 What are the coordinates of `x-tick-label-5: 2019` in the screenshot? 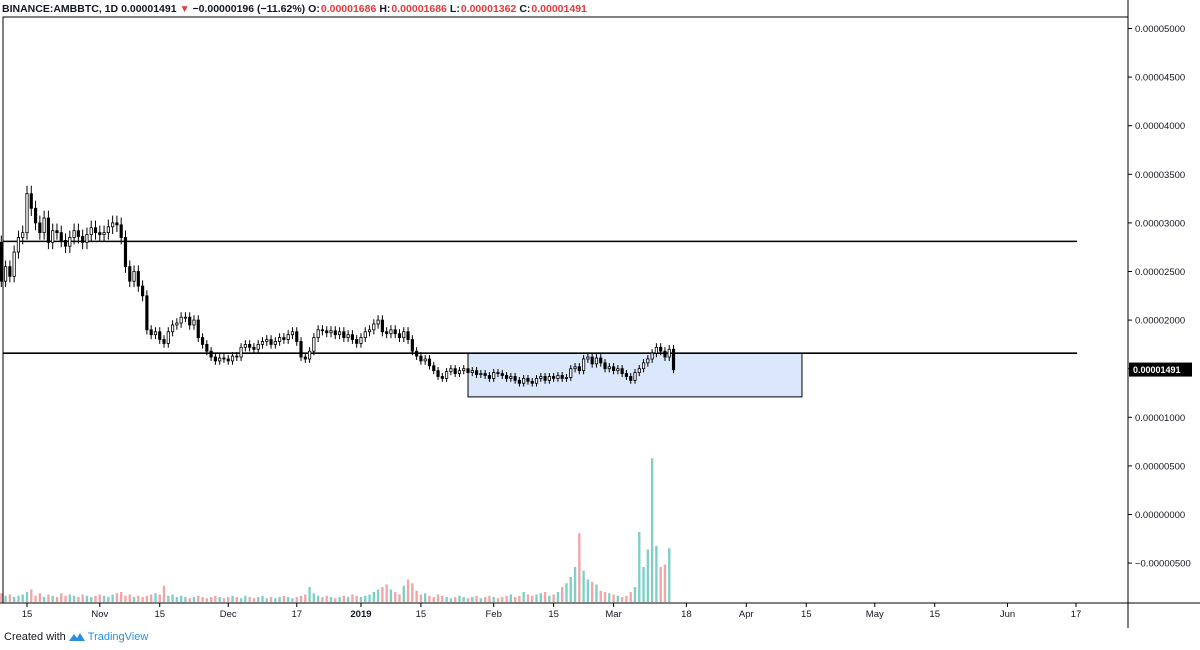 It's located at (360, 614).